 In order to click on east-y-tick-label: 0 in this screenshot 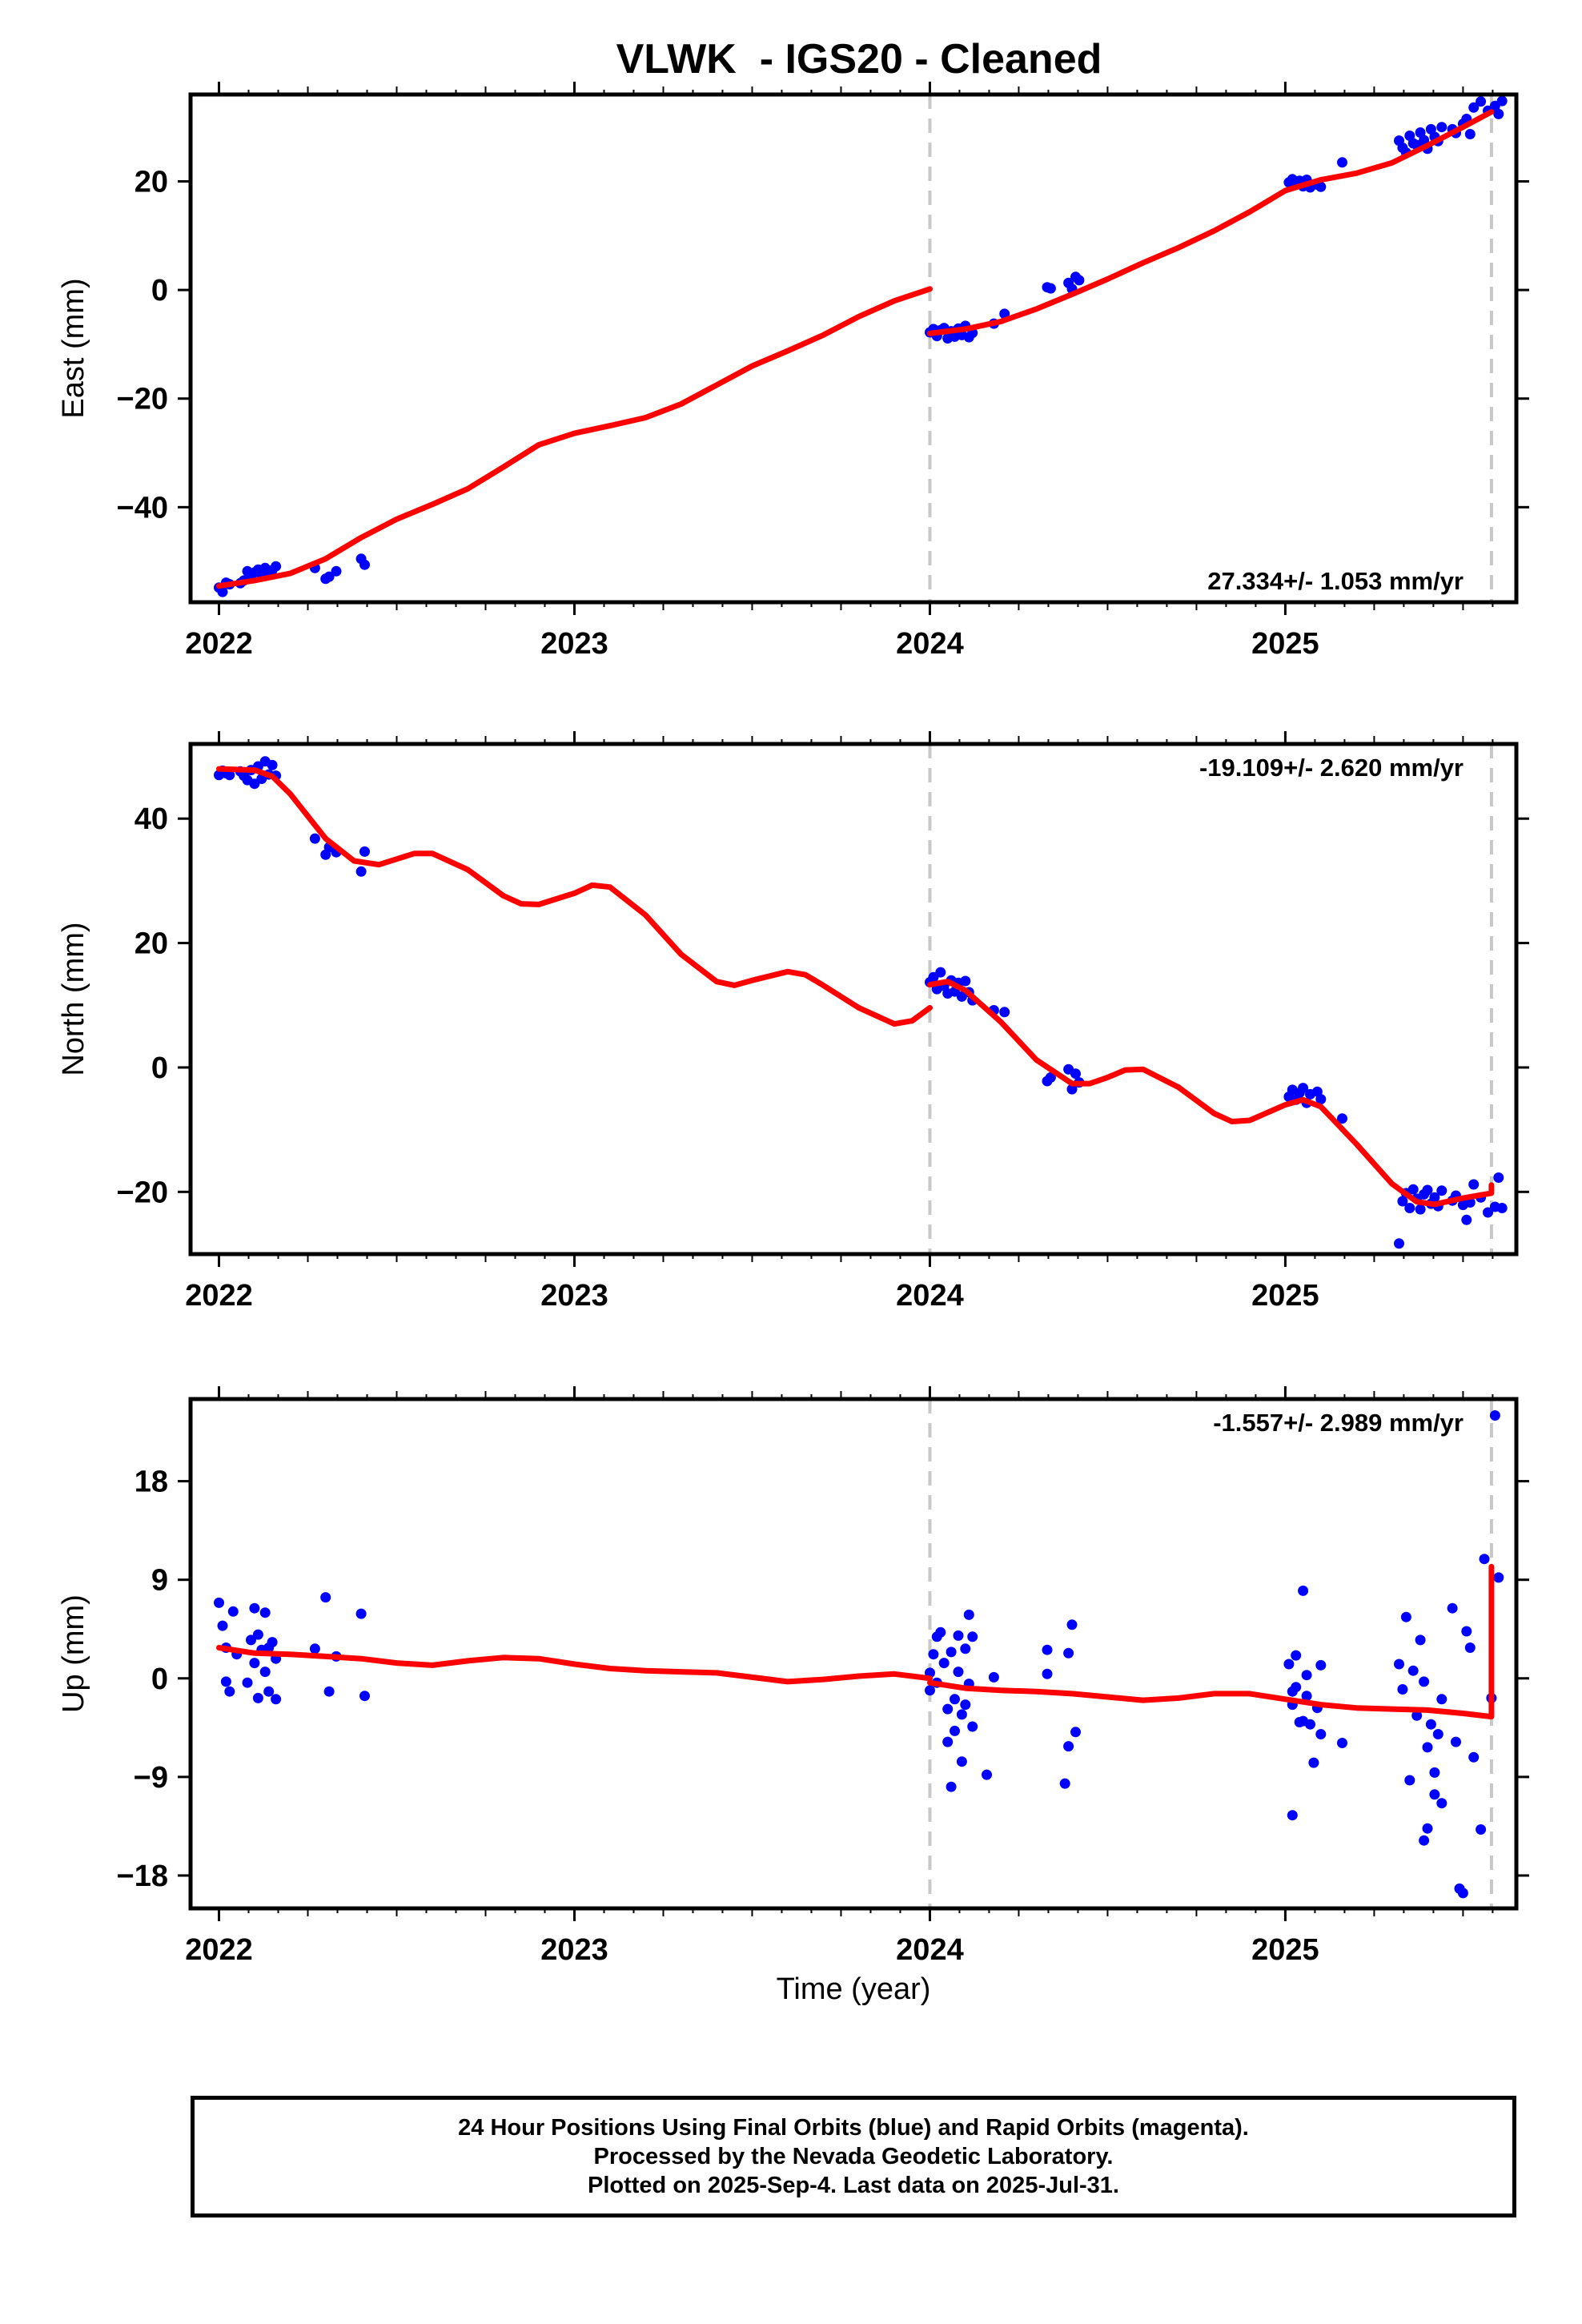, I will do `click(159, 291)`.